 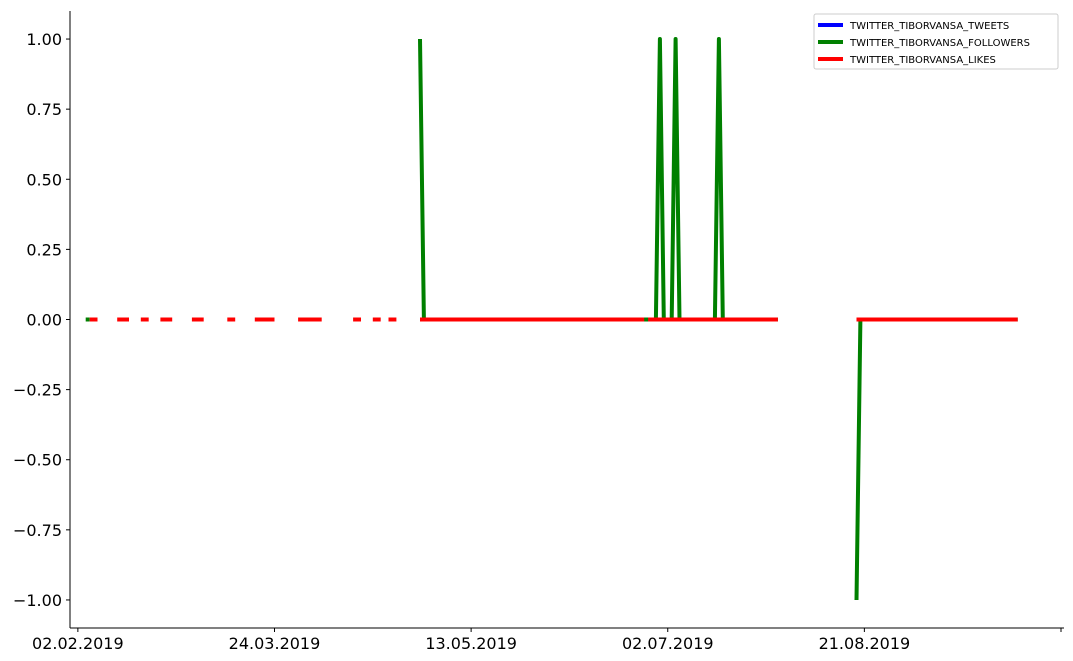 What do you see at coordinates (37, 390) in the screenshot?
I see `y-tick-label: −0.25` at bounding box center [37, 390].